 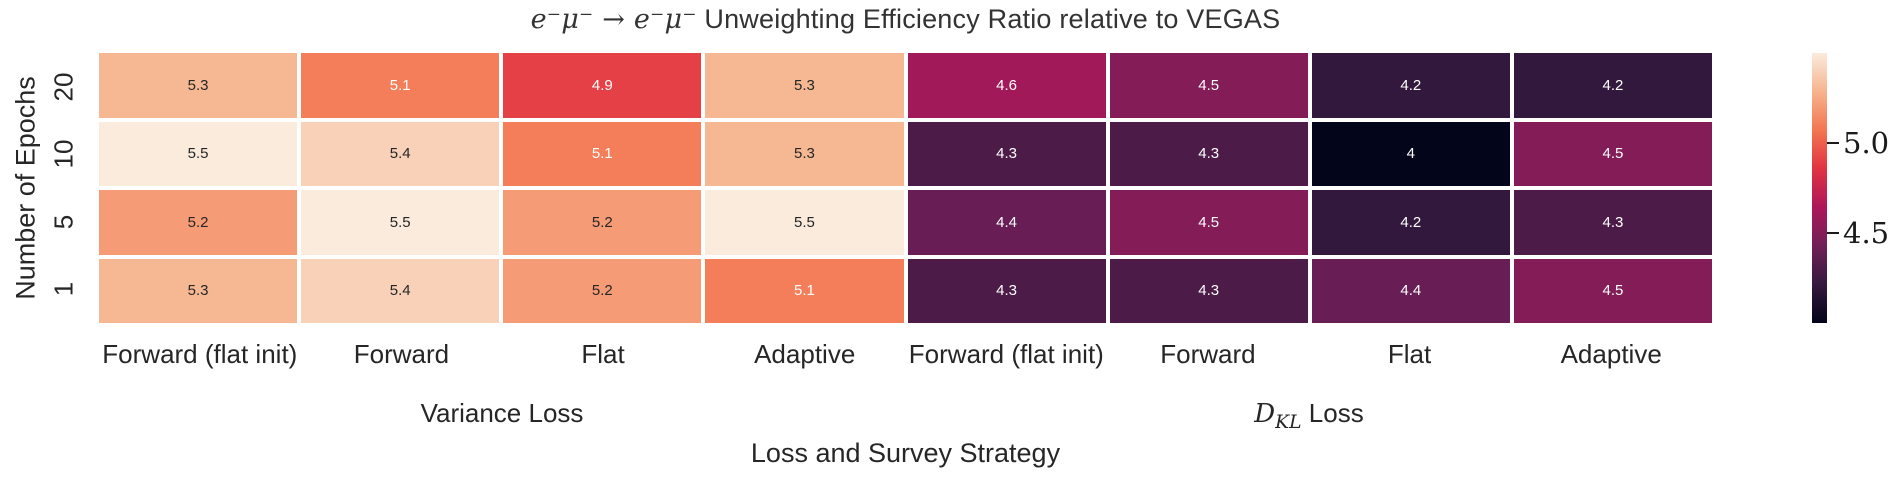 What do you see at coordinates (602, 85) in the screenshot?
I see `heatmap-cell: 4.9` at bounding box center [602, 85].